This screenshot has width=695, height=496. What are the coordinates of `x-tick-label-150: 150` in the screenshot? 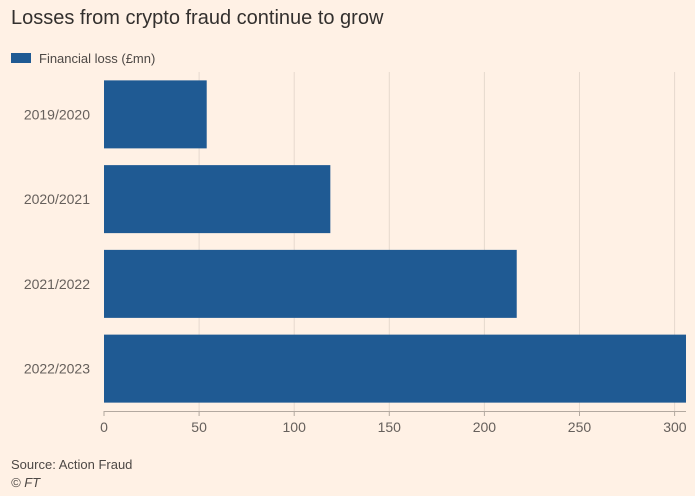 It's located at (390, 427).